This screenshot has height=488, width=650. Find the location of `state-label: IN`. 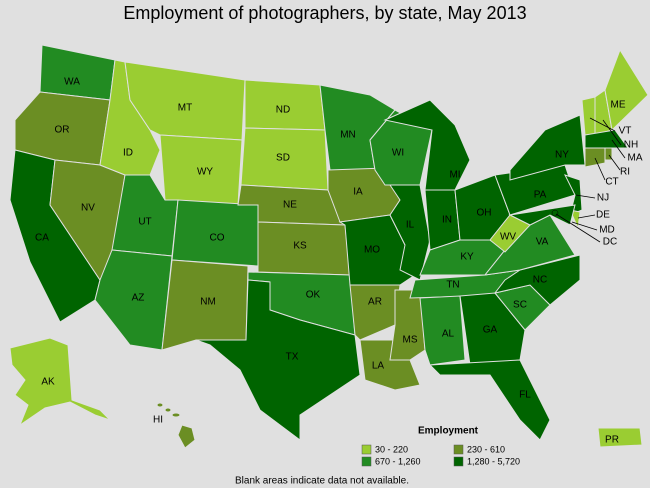

state-label: IN is located at coordinates (447, 220).